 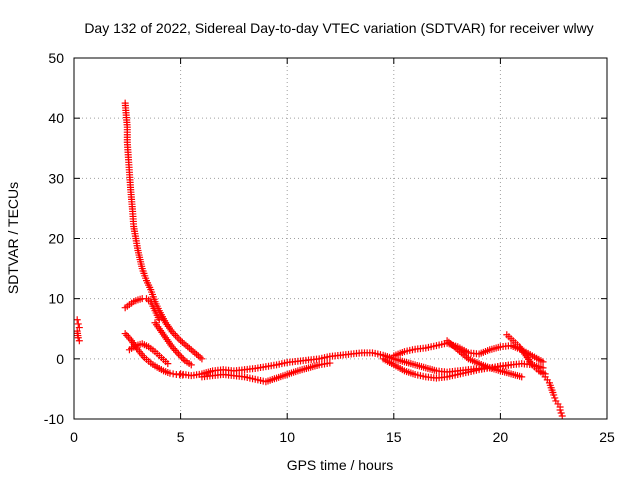 I want to click on x-tick-label: 15, so click(x=394, y=437).